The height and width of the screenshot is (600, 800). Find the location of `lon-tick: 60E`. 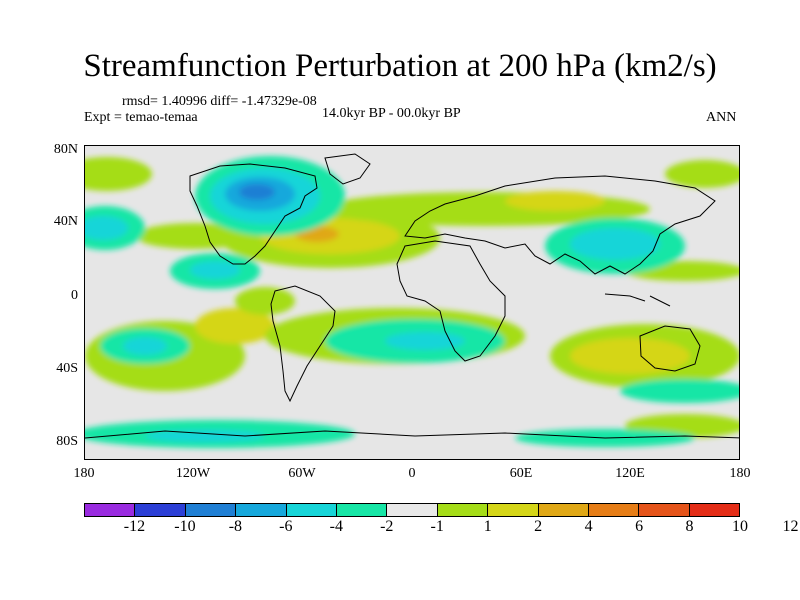

lon-tick: 60E is located at coordinates (521, 473).